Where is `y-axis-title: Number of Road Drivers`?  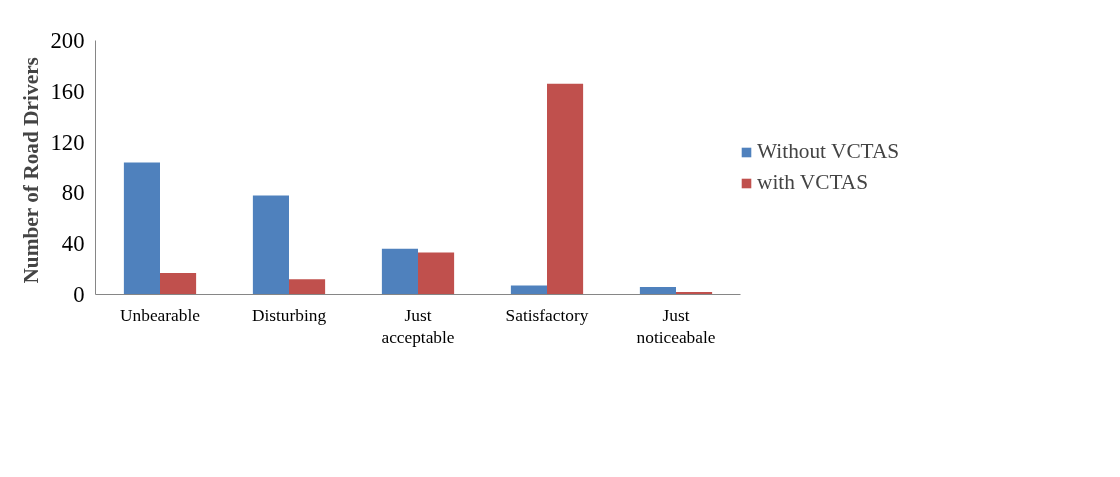 y-axis-title: Number of Road Drivers is located at coordinates (30, 170).